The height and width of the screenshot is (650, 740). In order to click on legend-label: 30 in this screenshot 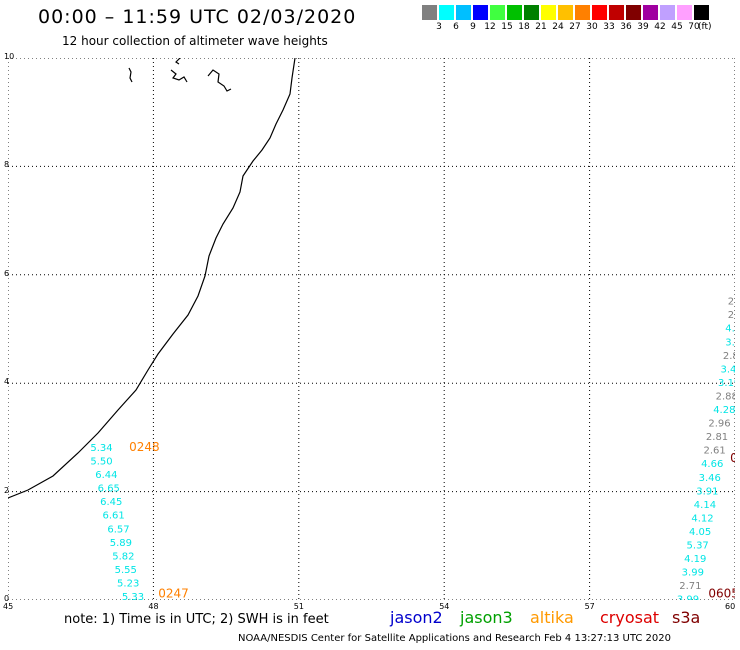, I will do `click(592, 27)`.